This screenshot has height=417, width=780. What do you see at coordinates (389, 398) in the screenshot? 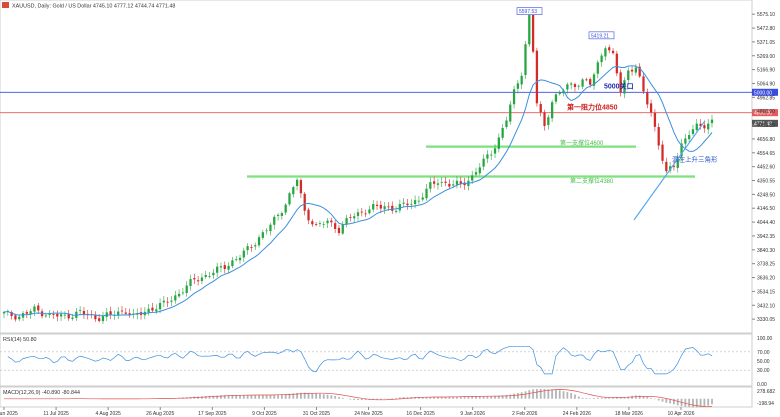
I see `macd-indicator: 278.682 -198.94` at bounding box center [389, 398].